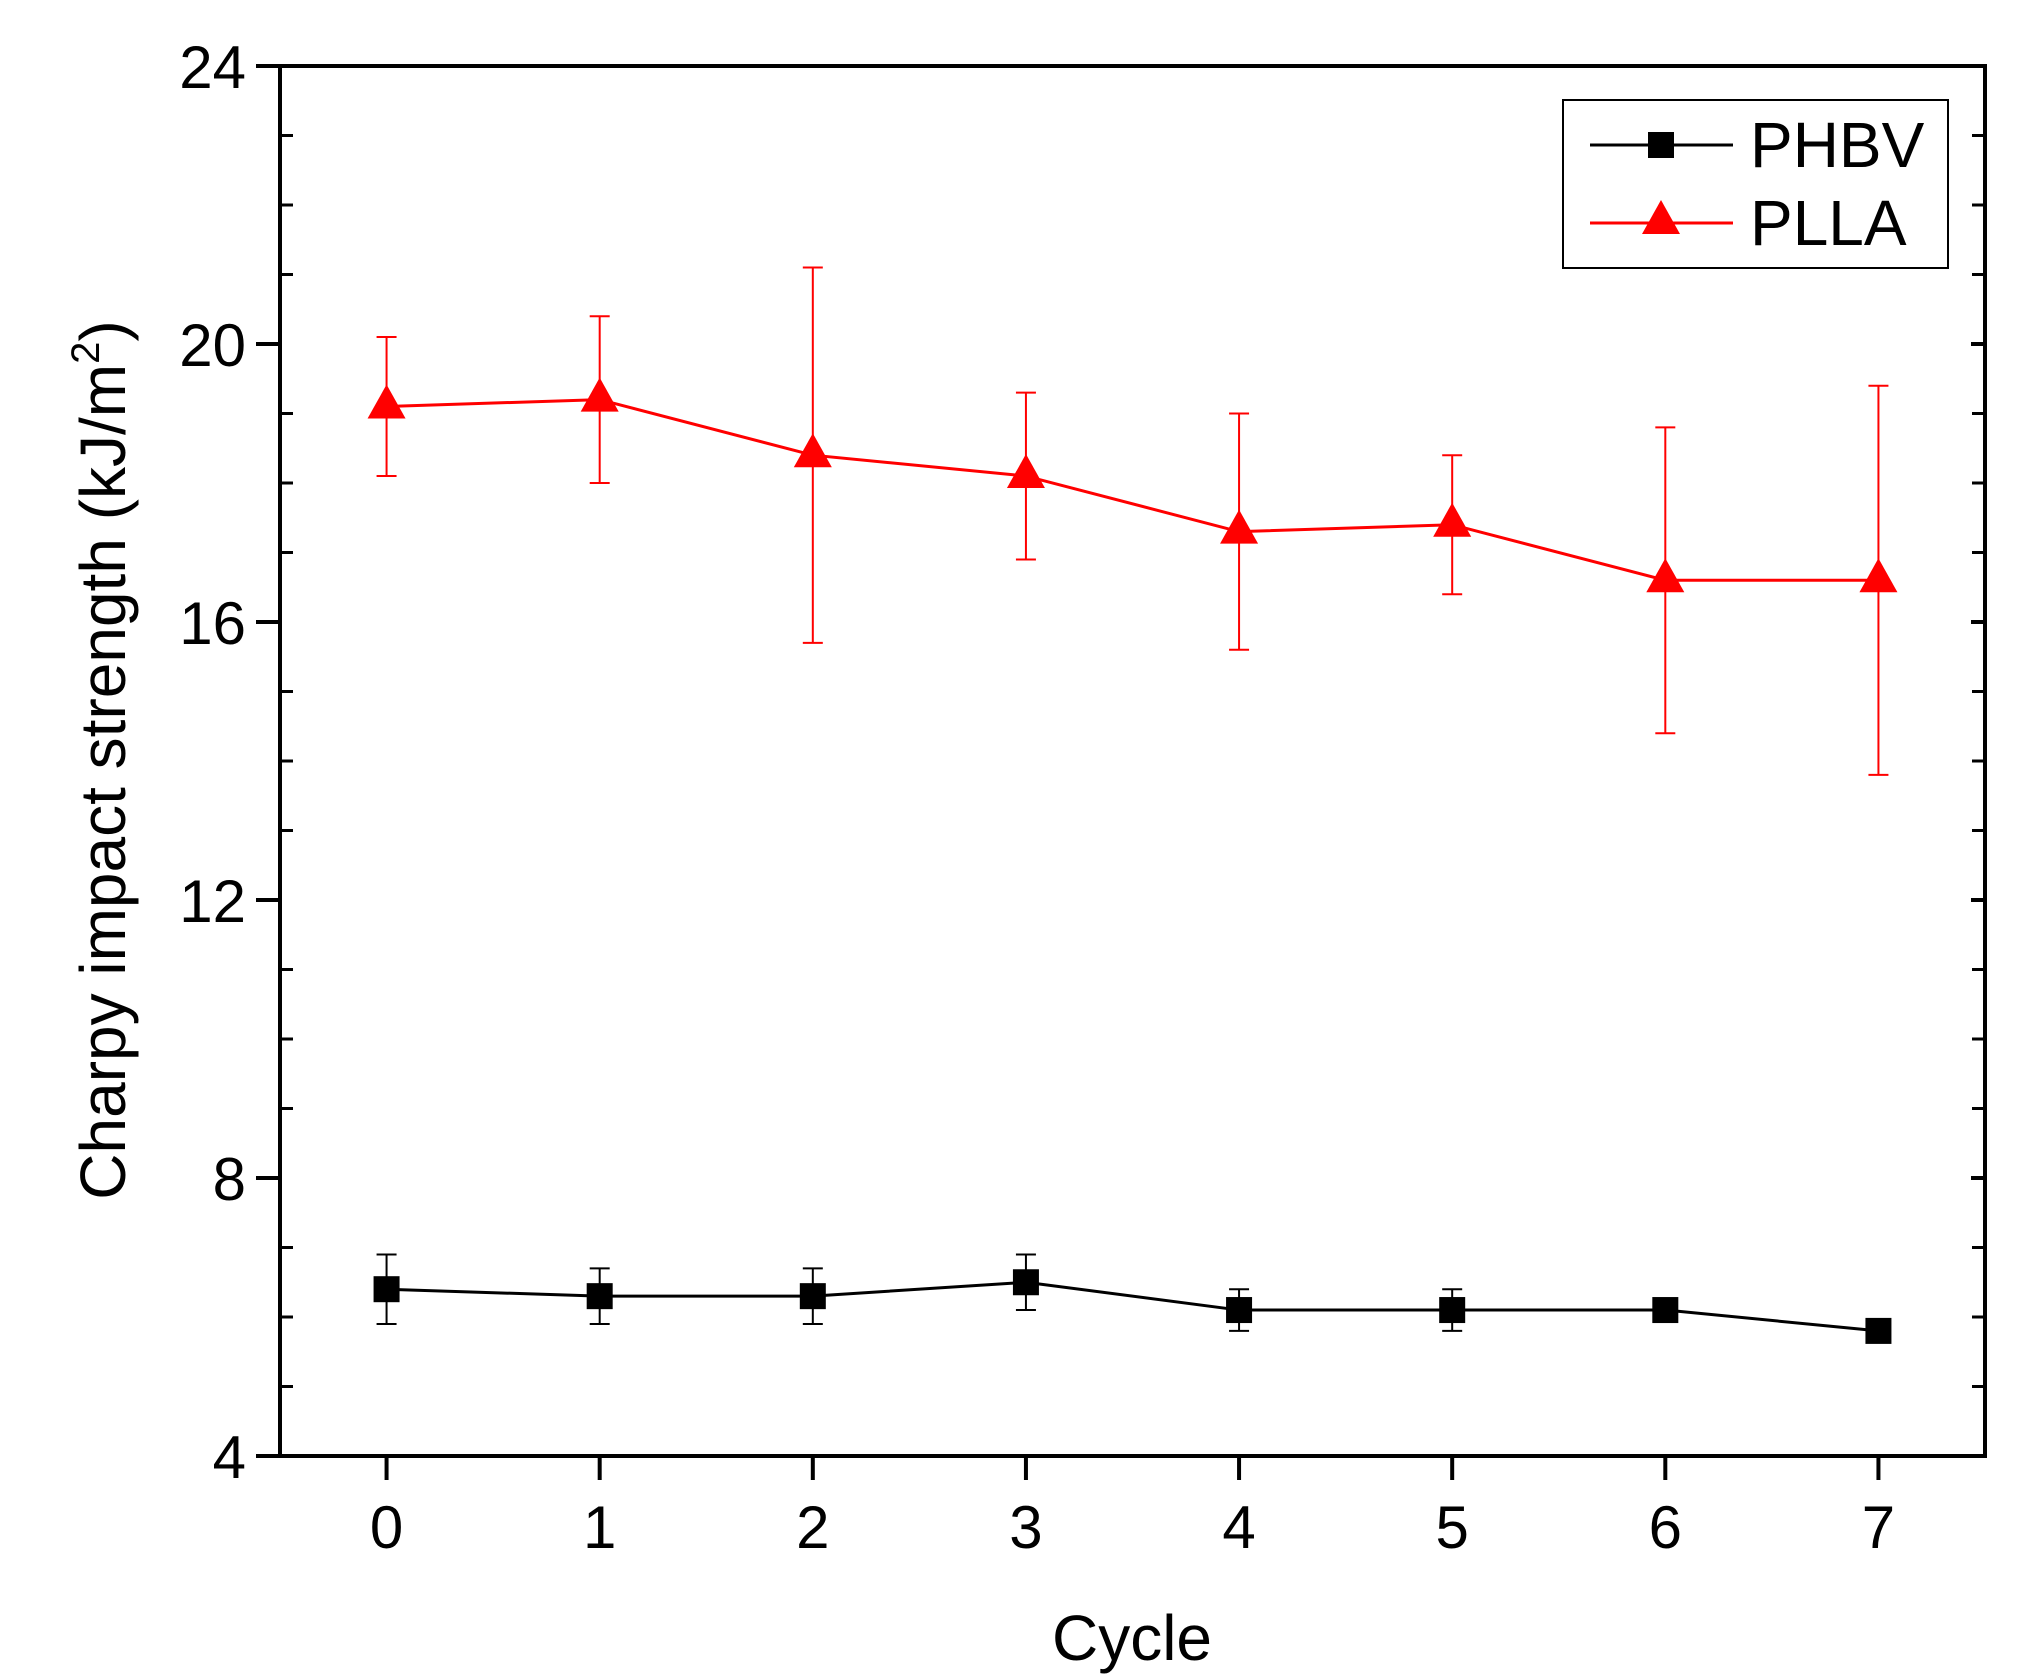 This screenshot has height=1679, width=2019. I want to click on legend-box, so click(1755, 184).